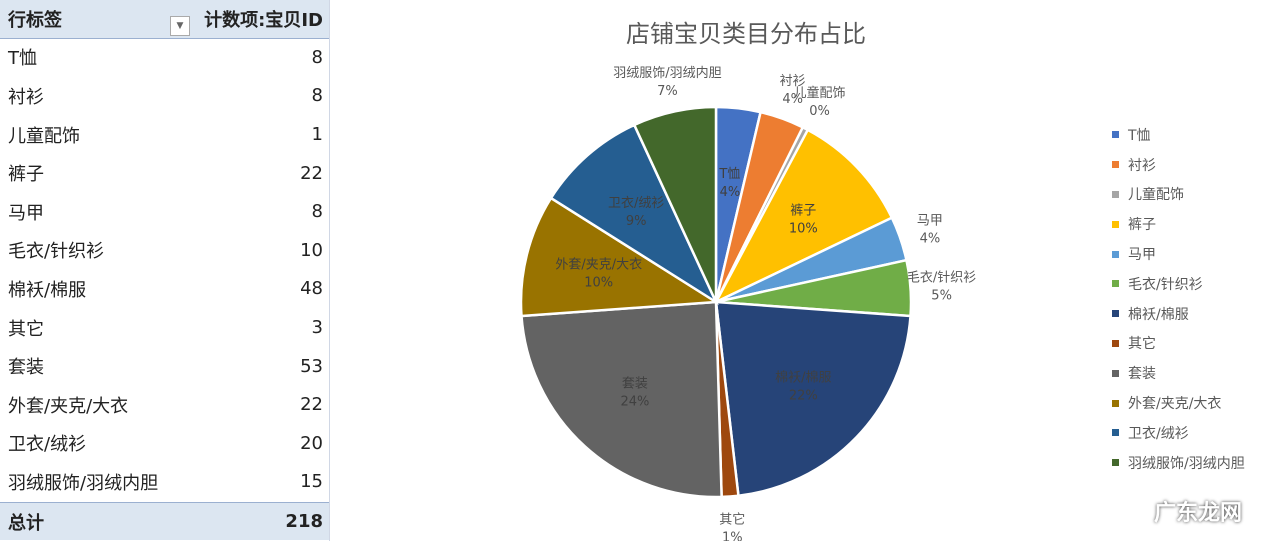 Image resolution: width=1280 pixels, height=541 pixels. What do you see at coordinates (317, 328) in the screenshot?
I see `row-value: 3` at bounding box center [317, 328].